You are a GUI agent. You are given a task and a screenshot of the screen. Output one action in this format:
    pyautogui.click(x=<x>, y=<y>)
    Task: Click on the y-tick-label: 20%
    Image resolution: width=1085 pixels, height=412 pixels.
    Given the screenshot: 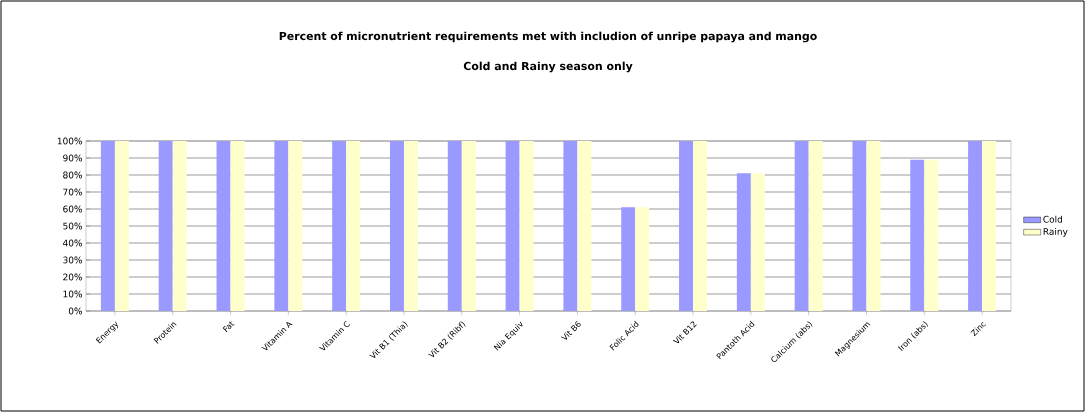 What is the action you would take?
    pyautogui.click(x=72, y=277)
    